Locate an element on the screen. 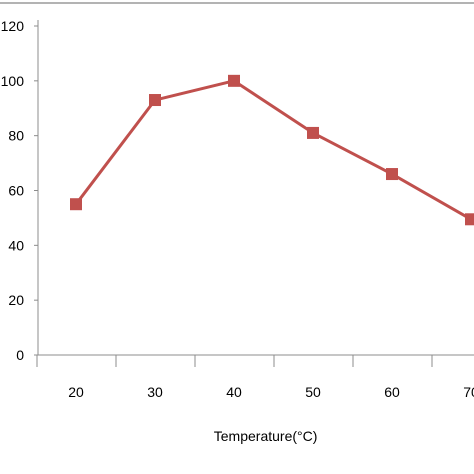  y-tick-label: 100 is located at coordinates (13, 81).